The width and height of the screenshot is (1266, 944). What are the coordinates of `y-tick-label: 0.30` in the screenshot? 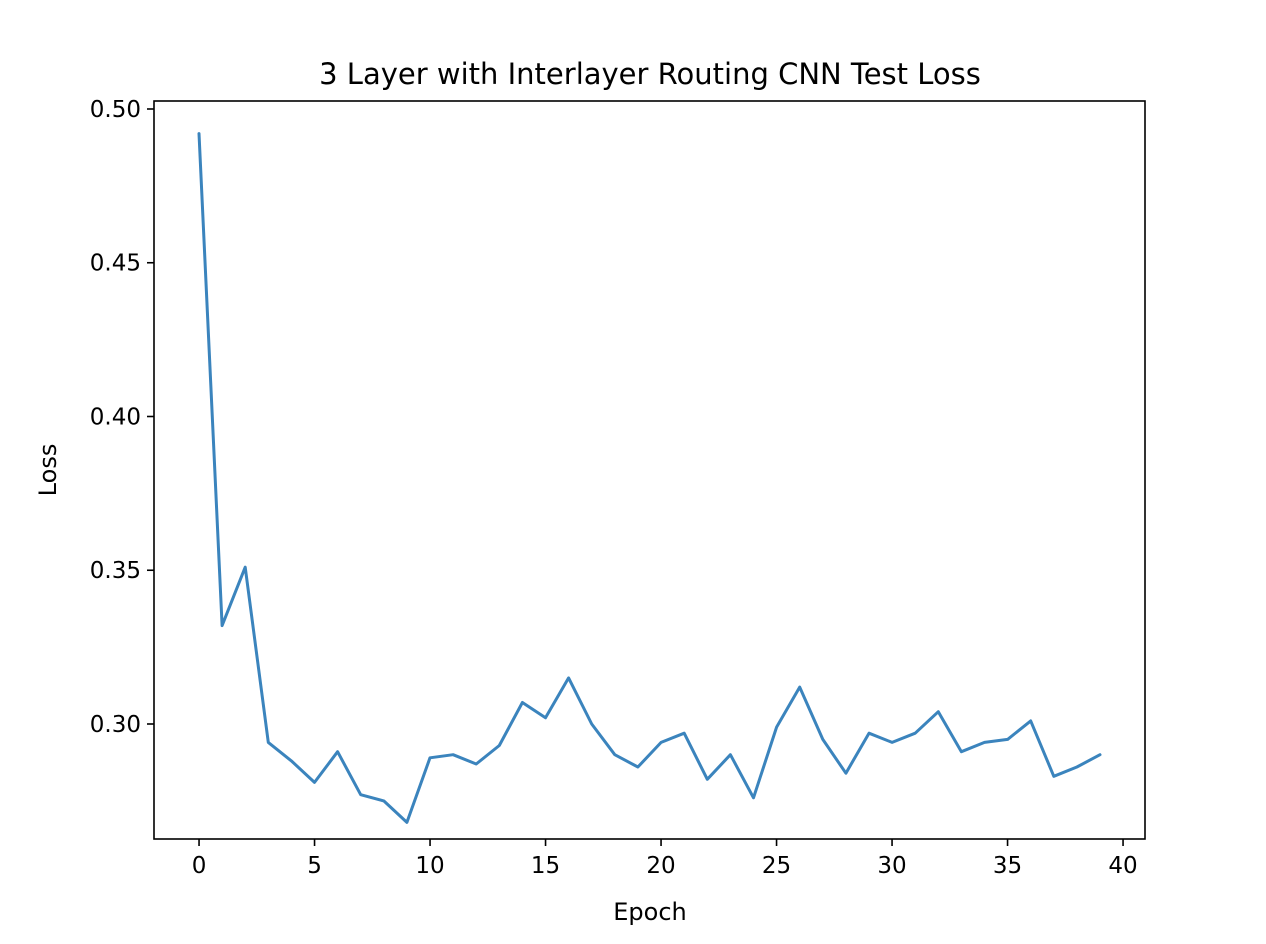 It's located at (115, 725).